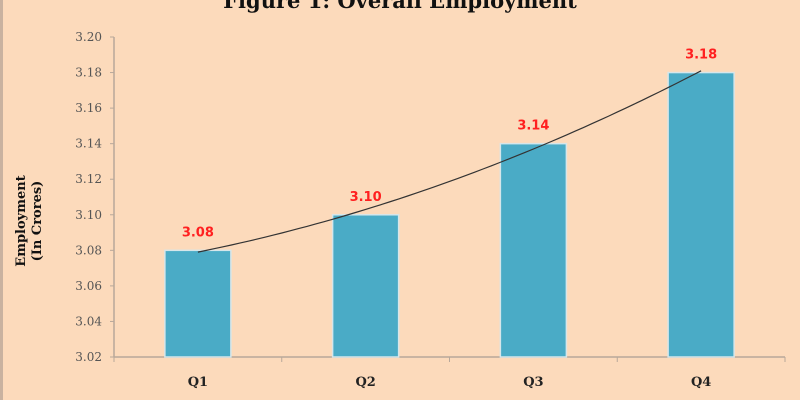 This screenshot has height=400, width=800. I want to click on bar-q1, so click(198, 303).